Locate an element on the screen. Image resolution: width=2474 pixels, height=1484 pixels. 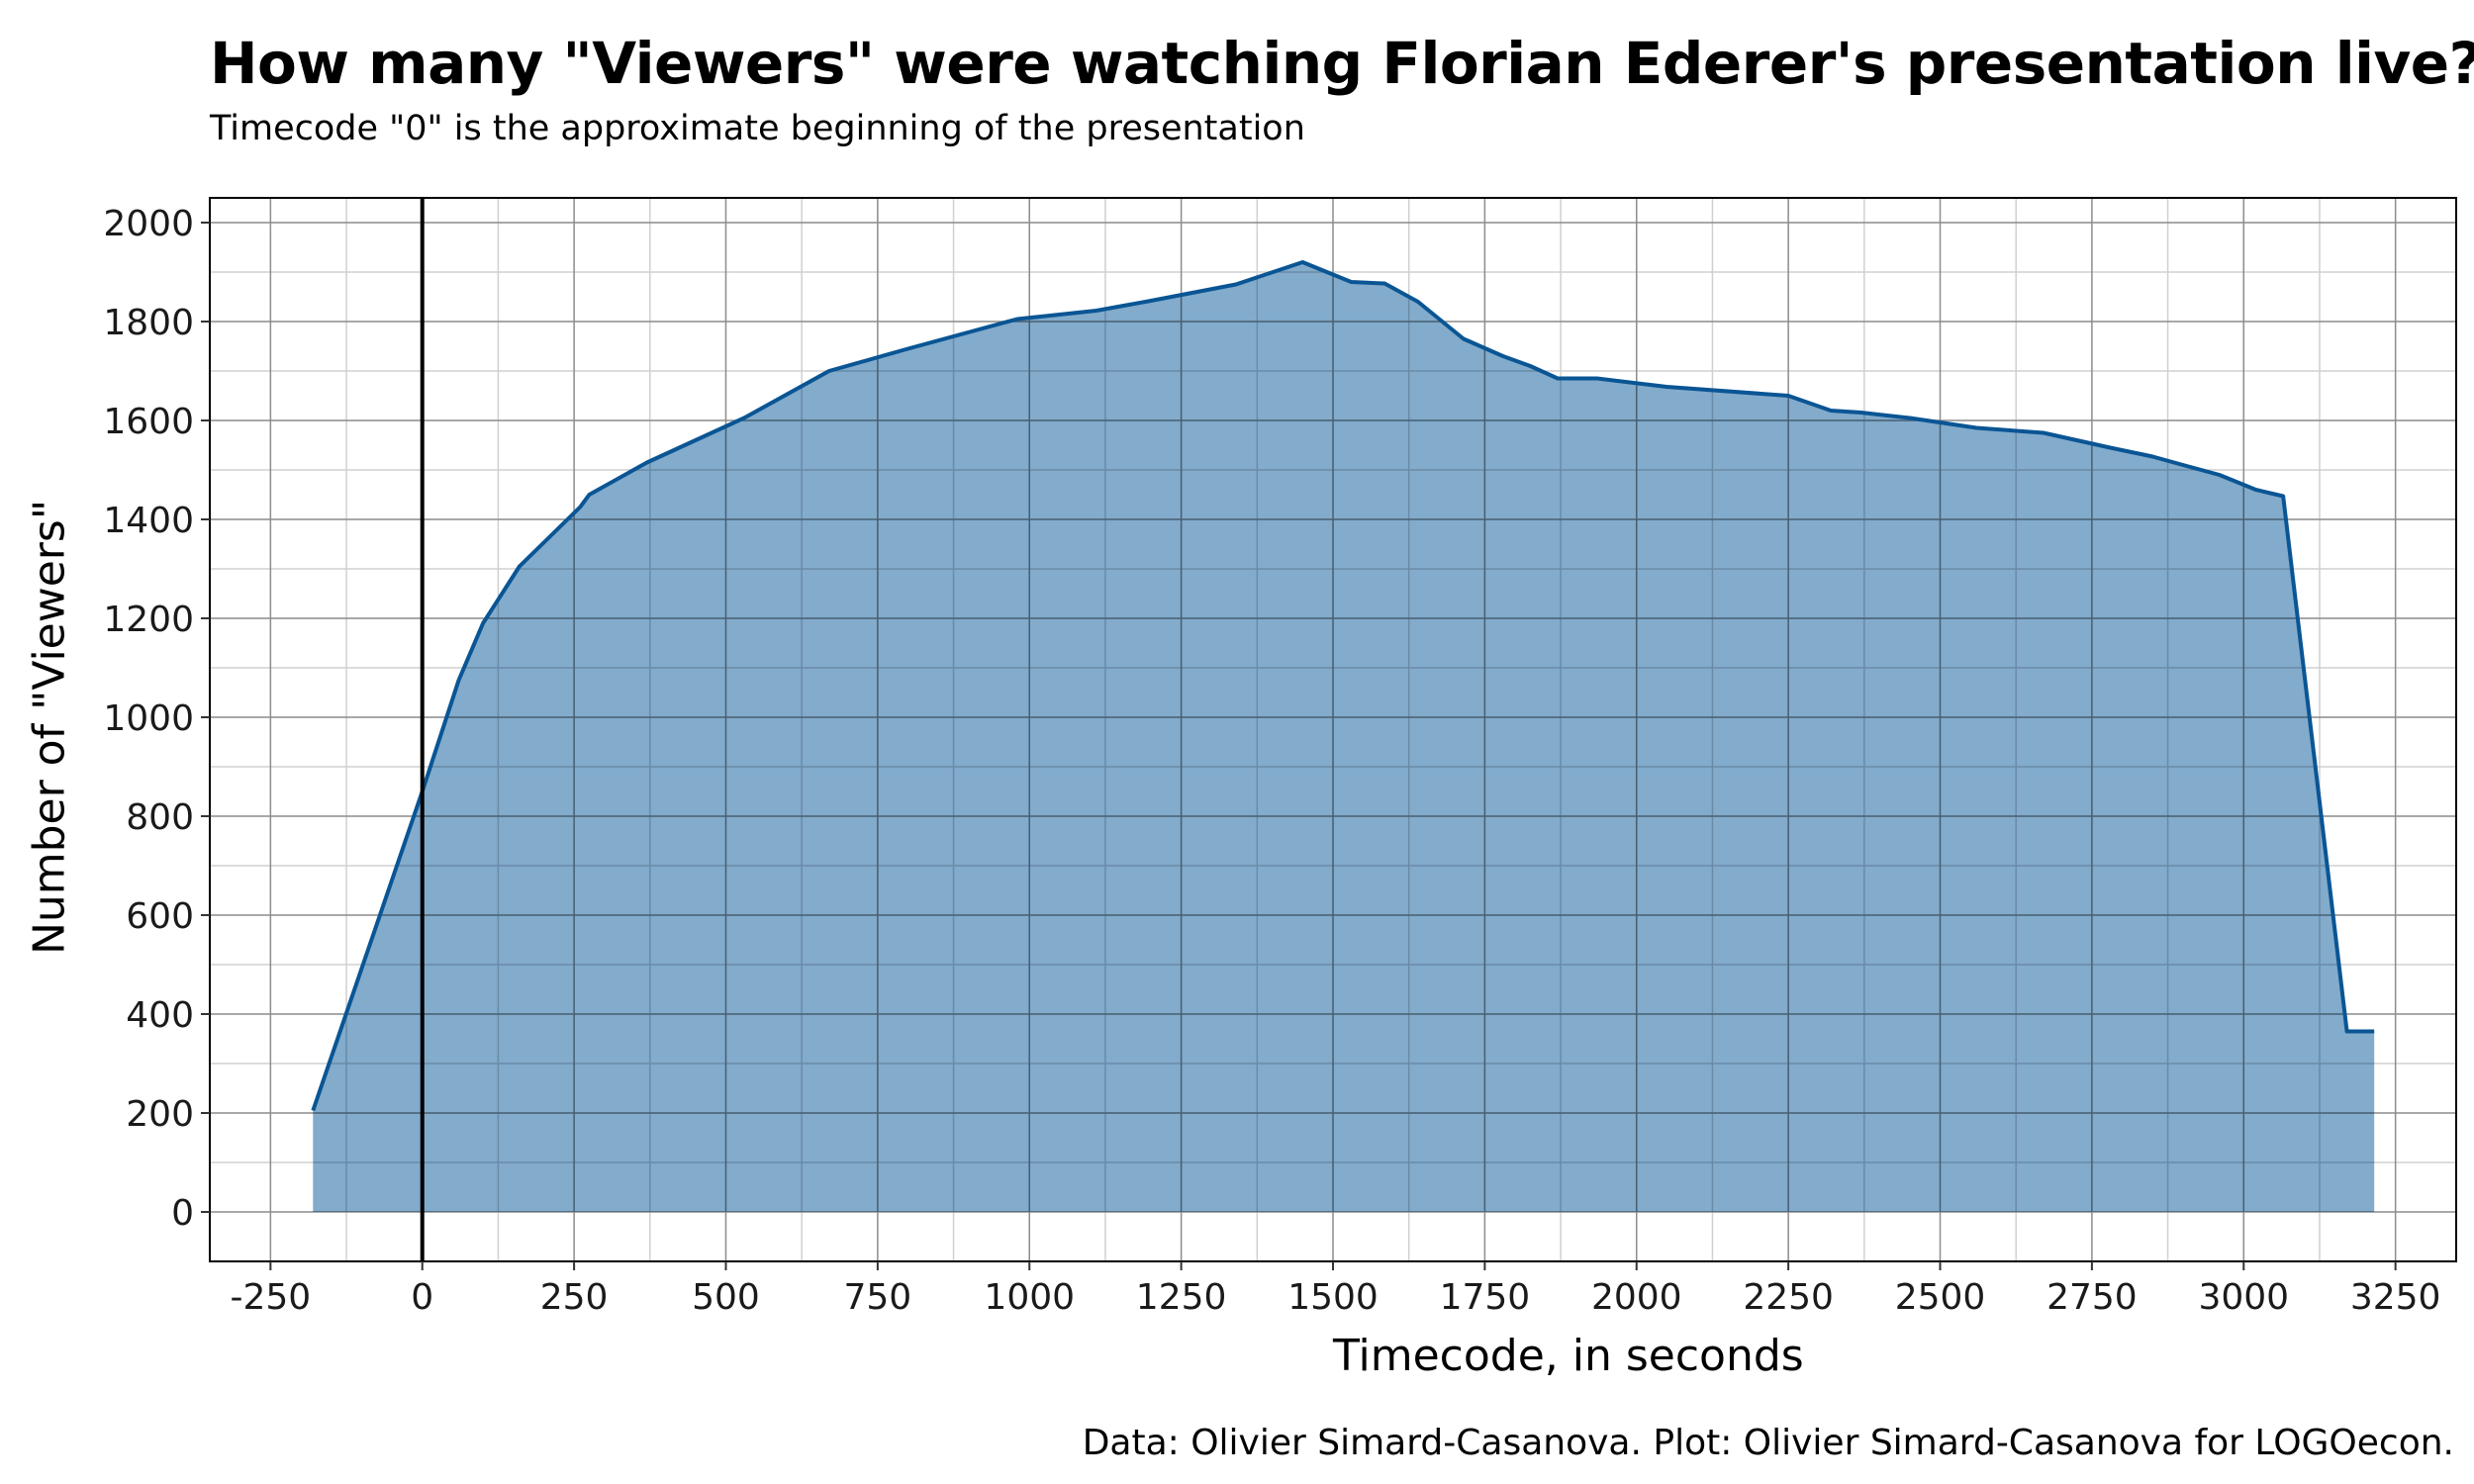
x-tick-label: 500 is located at coordinates (726, 1297).